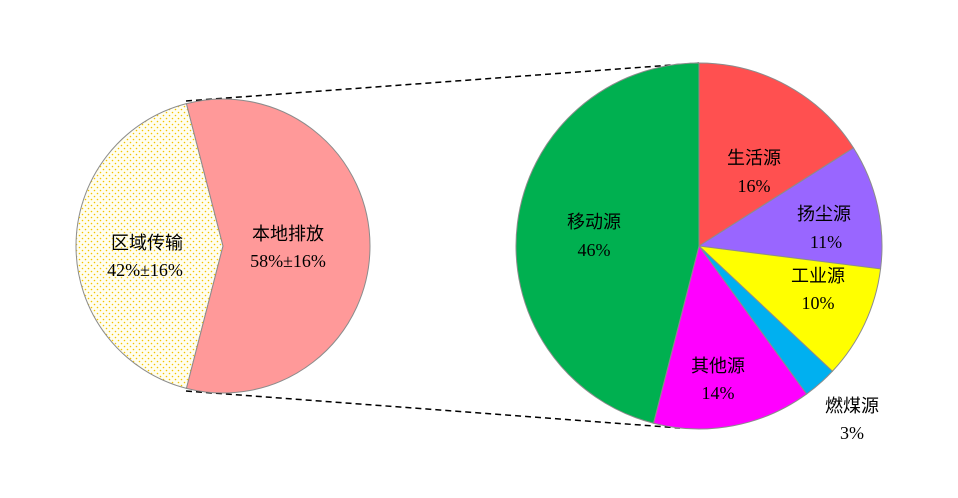 The width and height of the screenshot is (958, 498). Describe the element at coordinates (754, 158) in the screenshot. I see `slice-label: 生活源` at that location.